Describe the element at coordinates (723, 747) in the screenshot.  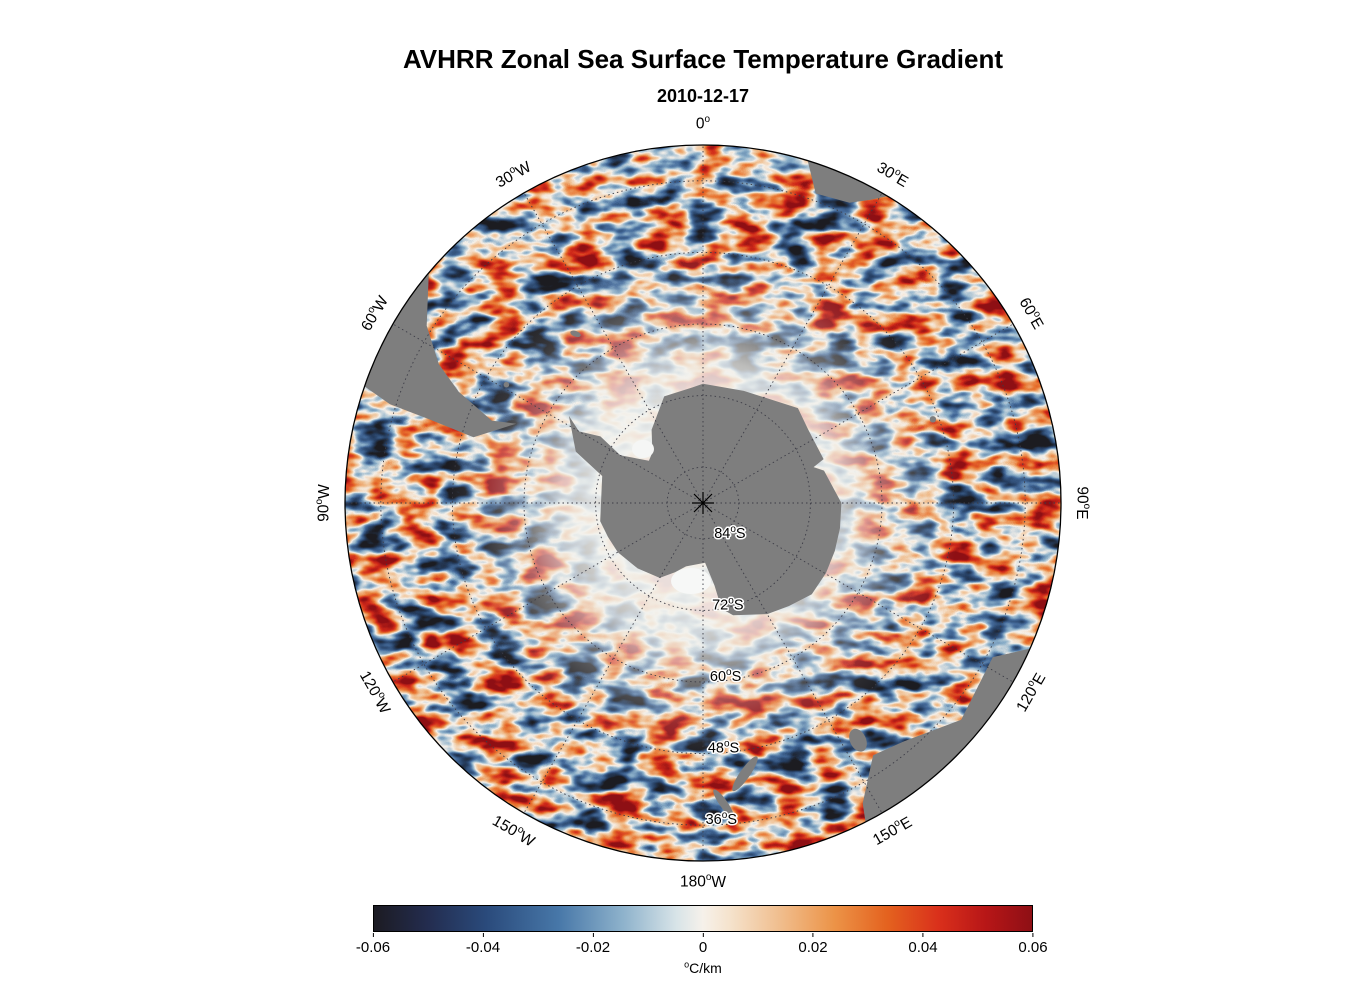
I see `latitude-label-48S: 48oS` at that location.